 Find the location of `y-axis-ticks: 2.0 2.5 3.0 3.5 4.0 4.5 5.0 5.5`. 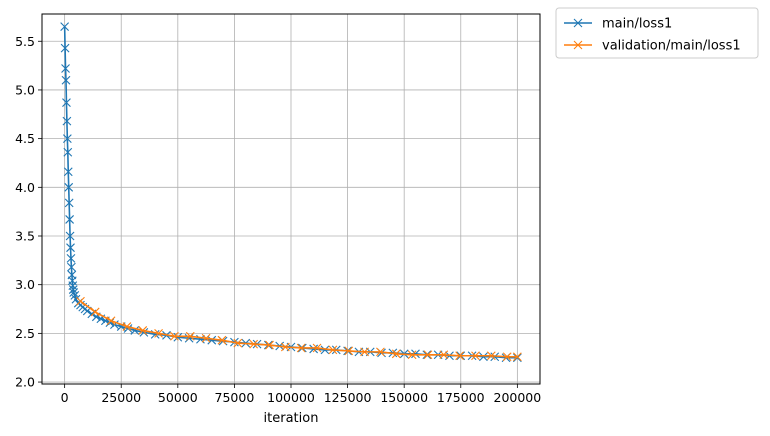

y-axis-ticks: 2.0 2.5 3.0 3.5 4.0 4.5 5.0 5.5 is located at coordinates (28, 212).